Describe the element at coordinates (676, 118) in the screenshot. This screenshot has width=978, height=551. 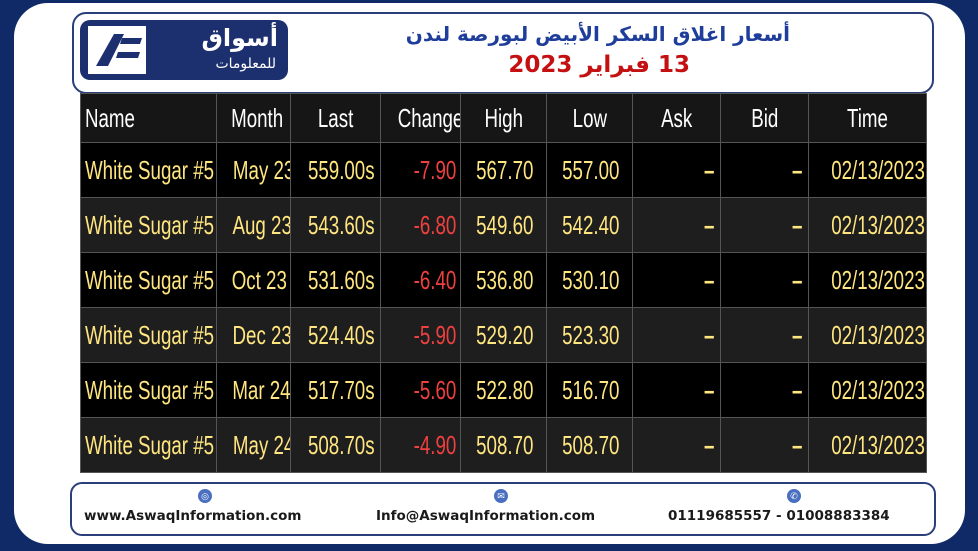
I see `column-header: Ask` at that location.